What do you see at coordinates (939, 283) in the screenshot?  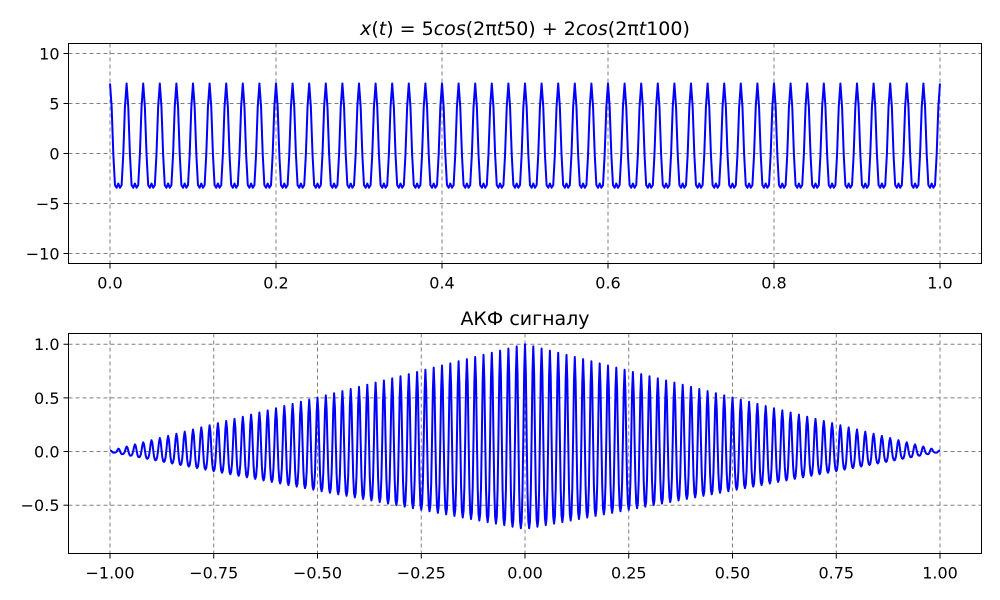 I see `chart-1-x-tick-label: 1.0` at bounding box center [939, 283].